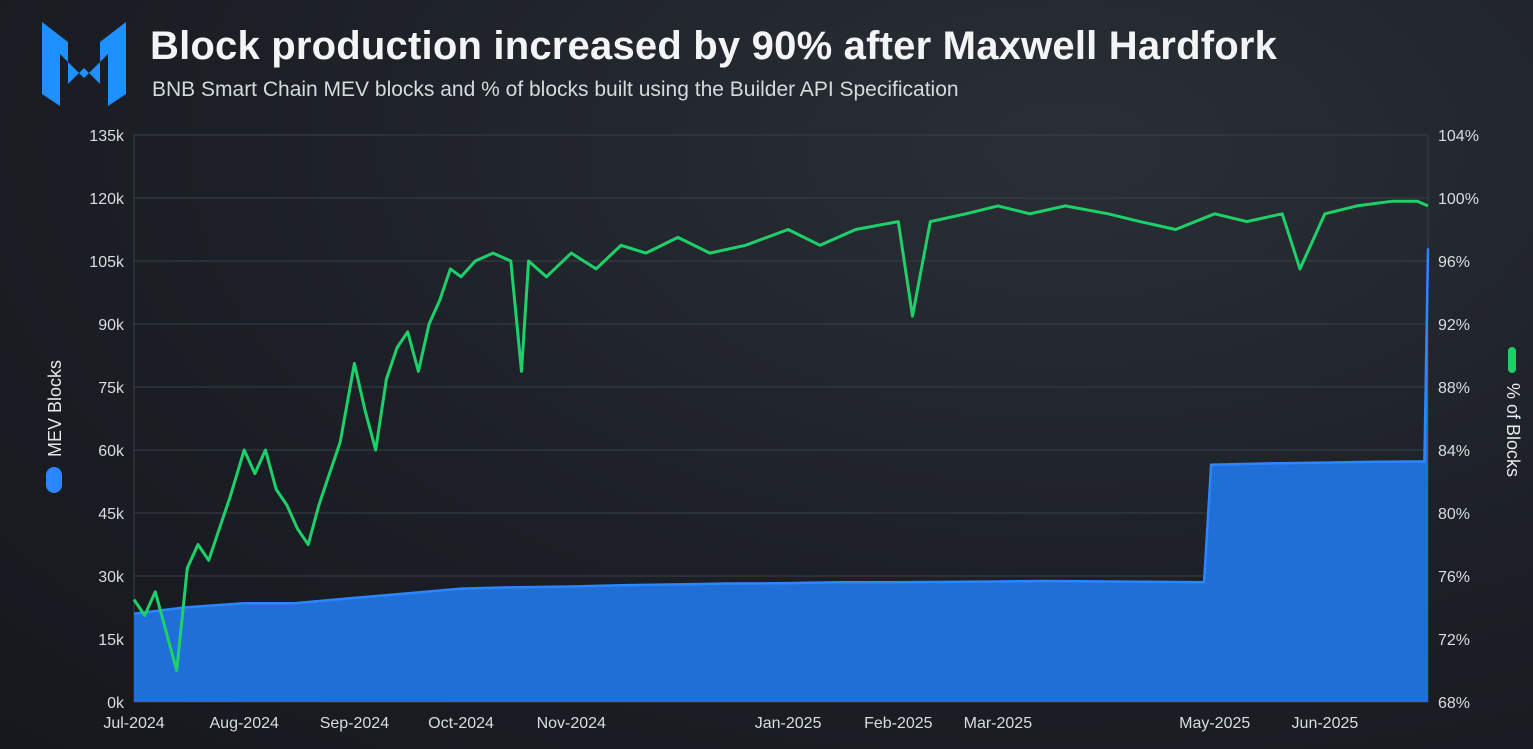 The image size is (1533, 749). What do you see at coordinates (1512, 360) in the screenshot?
I see `percent-blocks-legend-swatch` at bounding box center [1512, 360].